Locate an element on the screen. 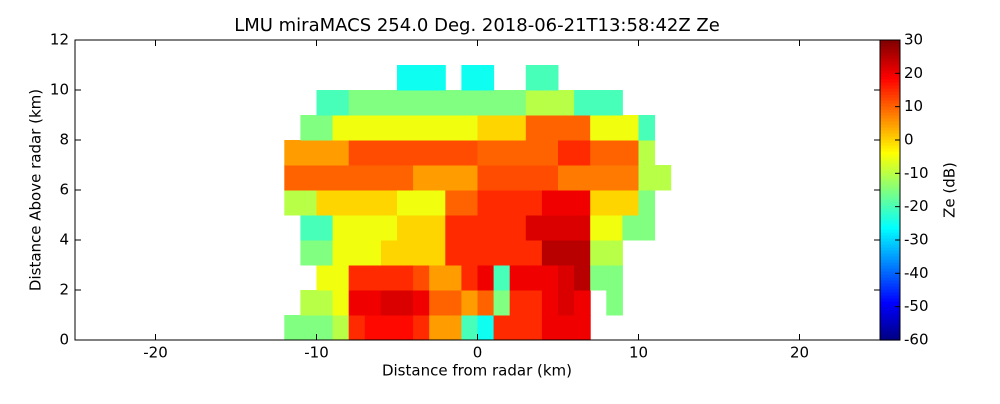  colorbar-tick-label: -30 is located at coordinates (916, 240).